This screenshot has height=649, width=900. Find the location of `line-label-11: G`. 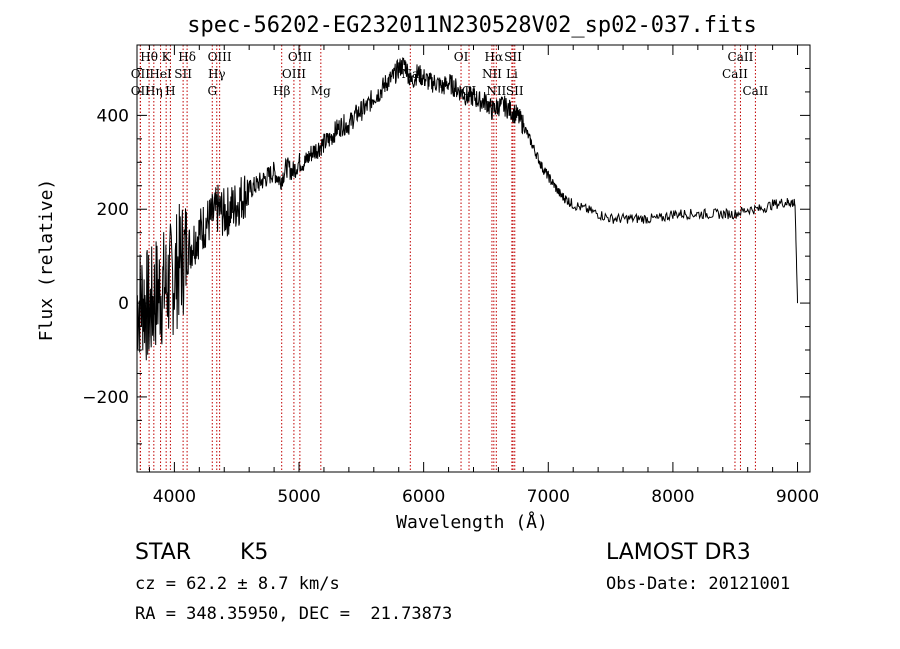

line-label-11: G is located at coordinates (212, 91).